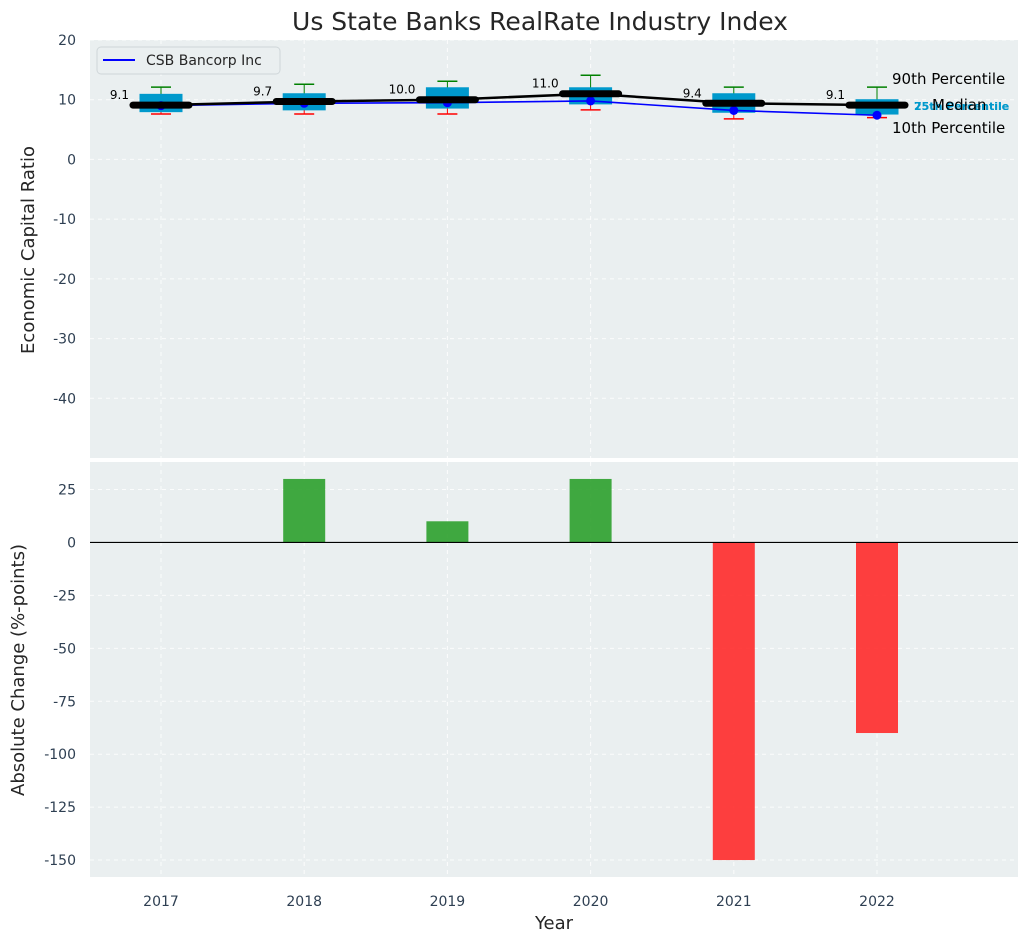  What do you see at coordinates (64, 399) in the screenshot?
I see `y-tick-label: -40` at bounding box center [64, 399].